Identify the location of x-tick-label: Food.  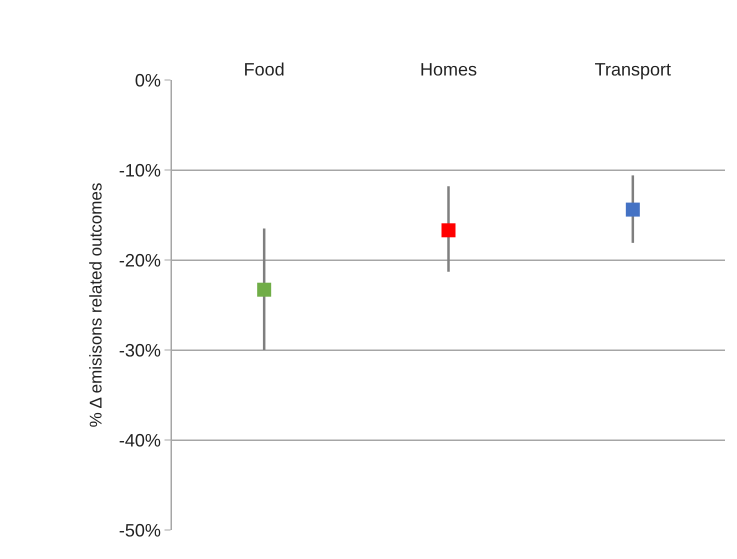
(264, 69).